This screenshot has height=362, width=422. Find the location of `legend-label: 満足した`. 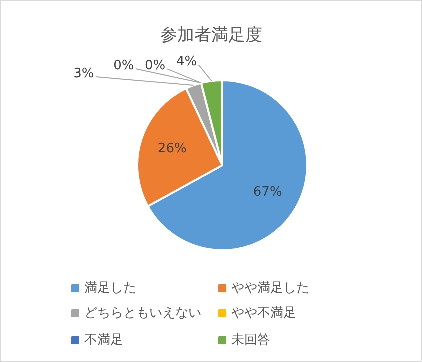

legend-label: 満足した is located at coordinates (110, 288).